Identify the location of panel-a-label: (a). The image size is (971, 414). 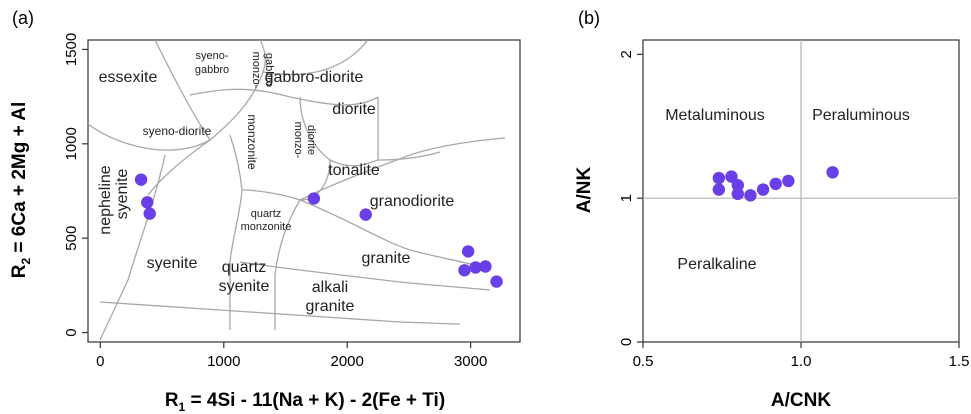
(23, 18).